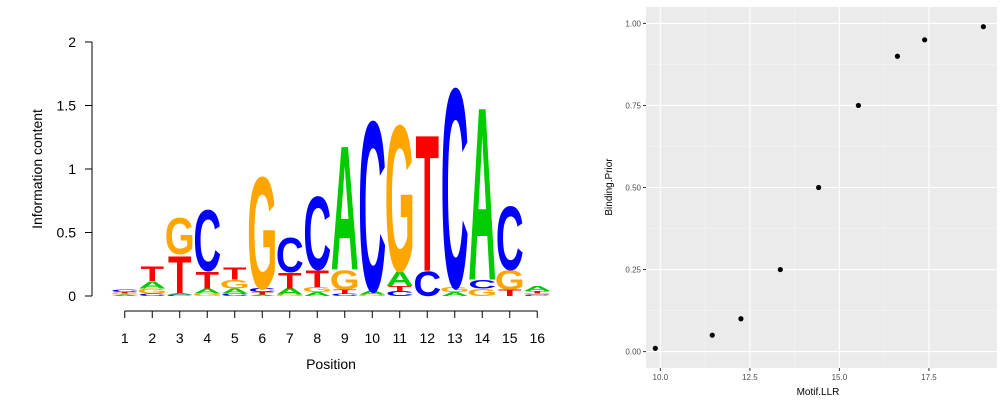 The image size is (1000, 400). I want to click on logo-y-tick-label: 0.5, so click(67, 233).